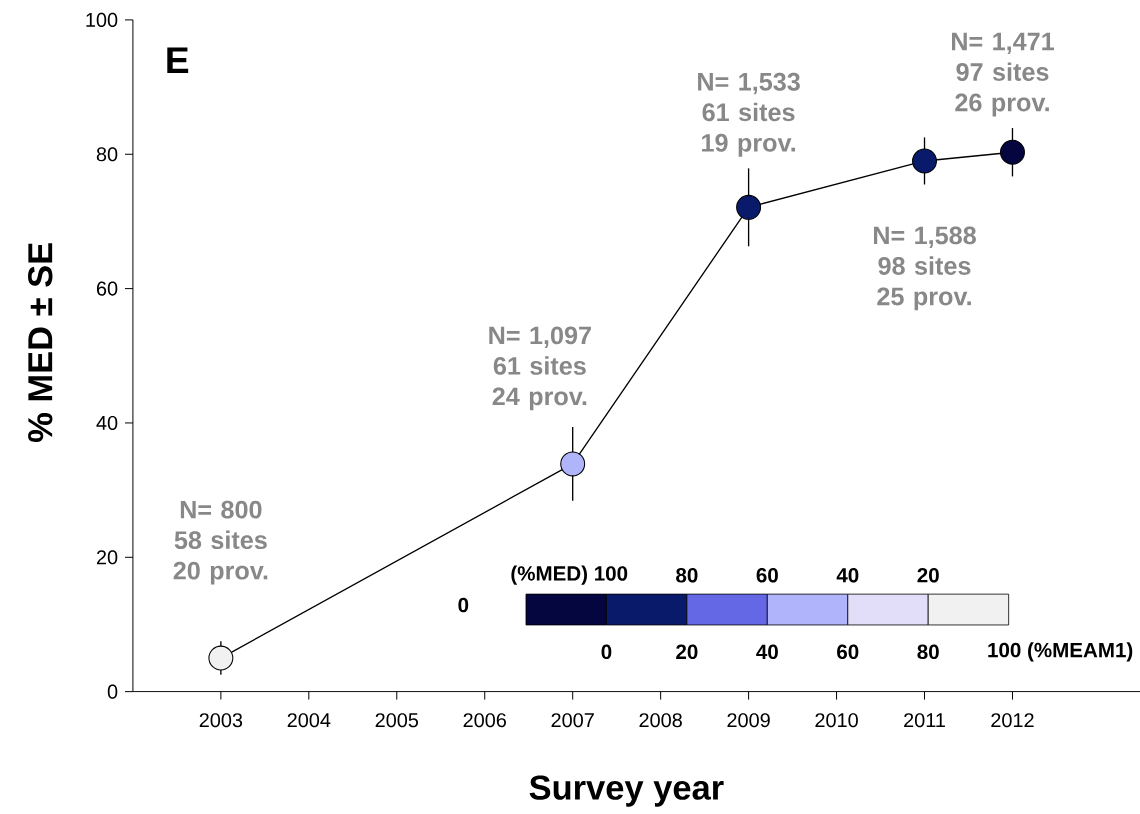 The image size is (1140, 814). Describe the element at coordinates (178, 60) in the screenshot. I see `text: E` at that location.